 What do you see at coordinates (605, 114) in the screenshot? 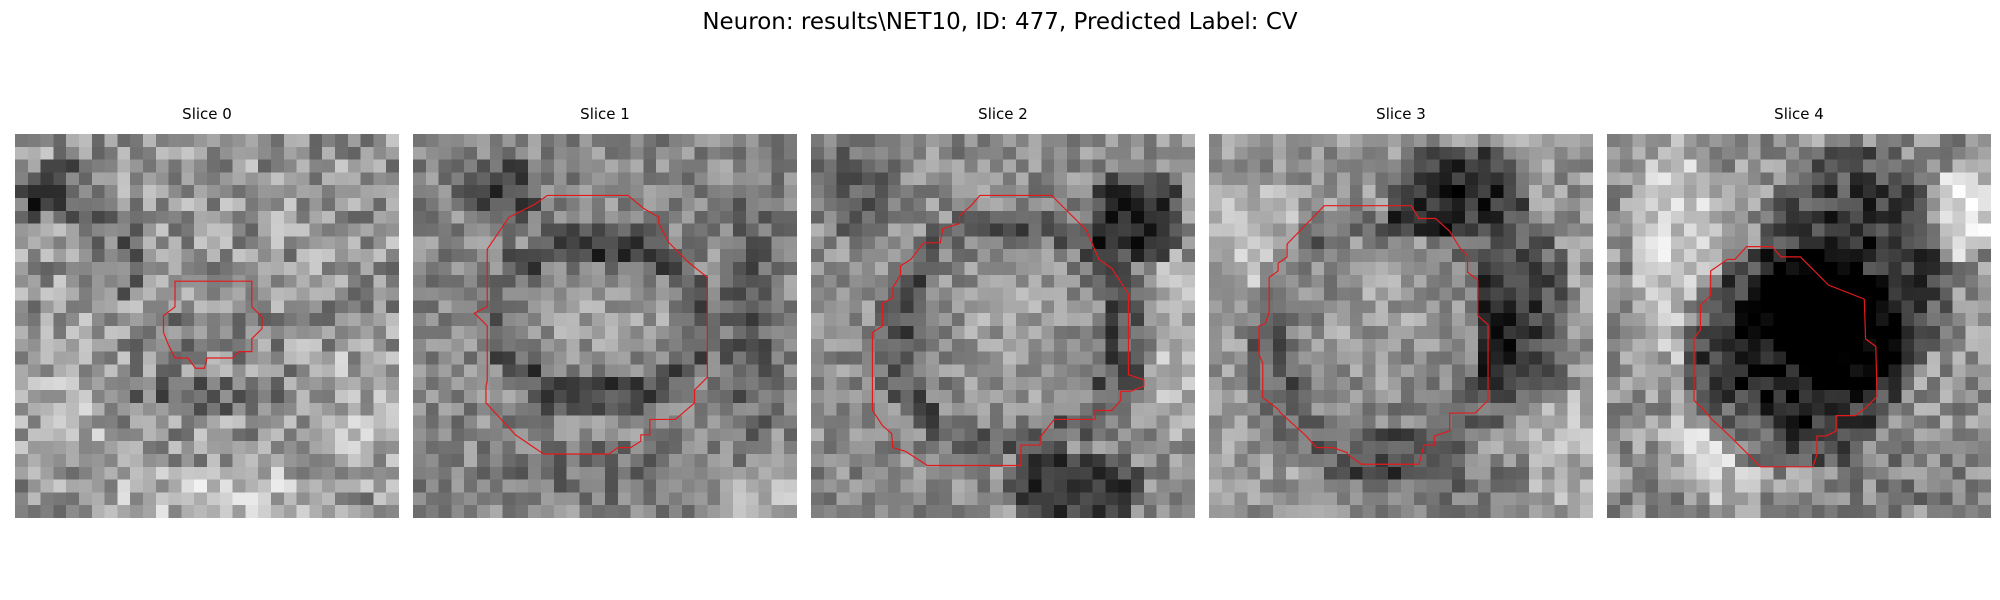
I see `slice-title: Slice 1` at bounding box center [605, 114].